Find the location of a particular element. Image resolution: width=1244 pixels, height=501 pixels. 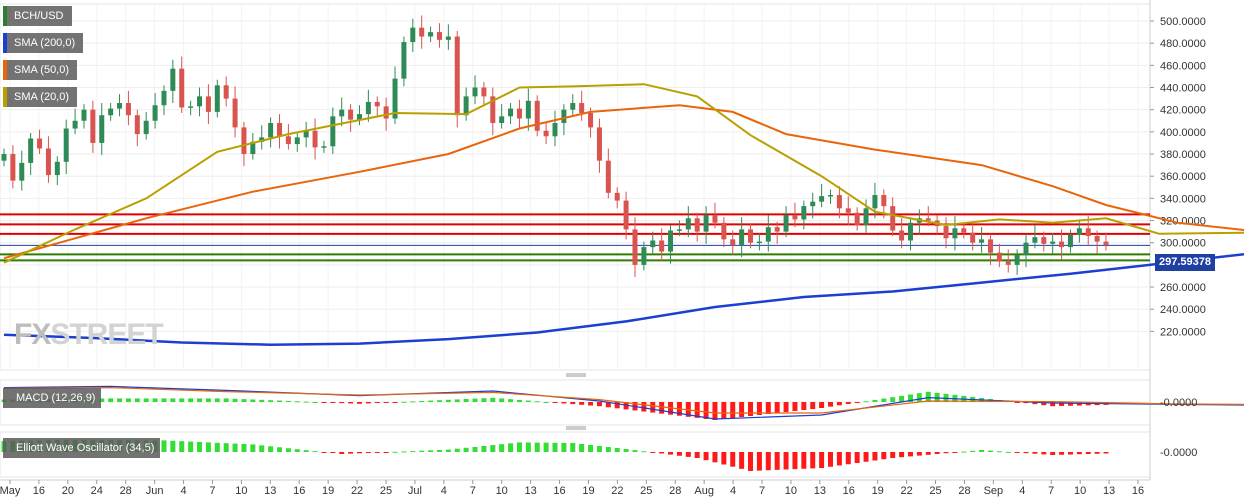

current-price-tag: 297.59378 is located at coordinates (1185, 262).